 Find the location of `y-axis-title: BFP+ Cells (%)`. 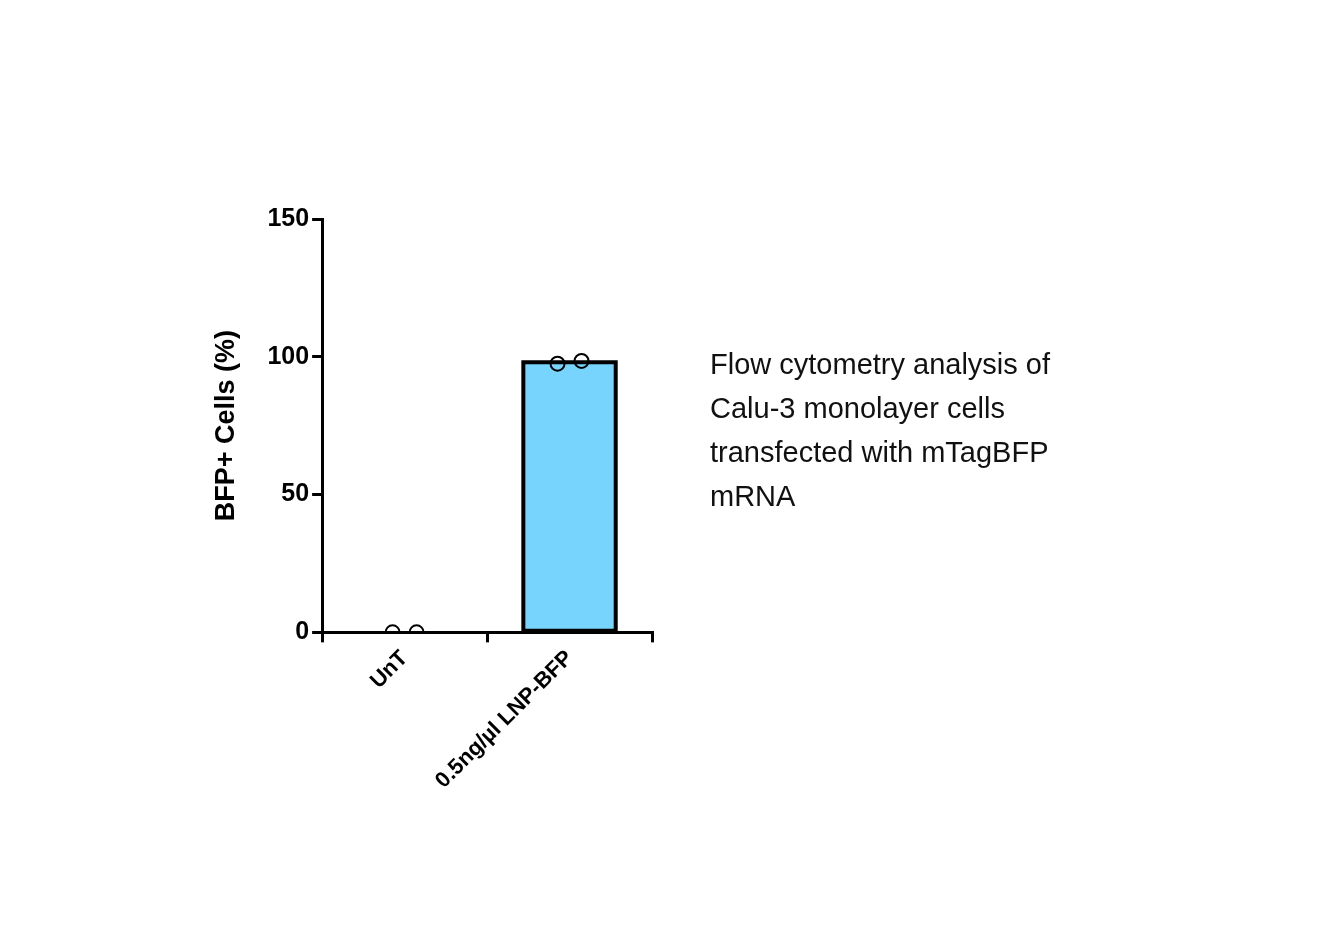

y-axis-title: BFP+ Cells (%) is located at coordinates (224, 426).